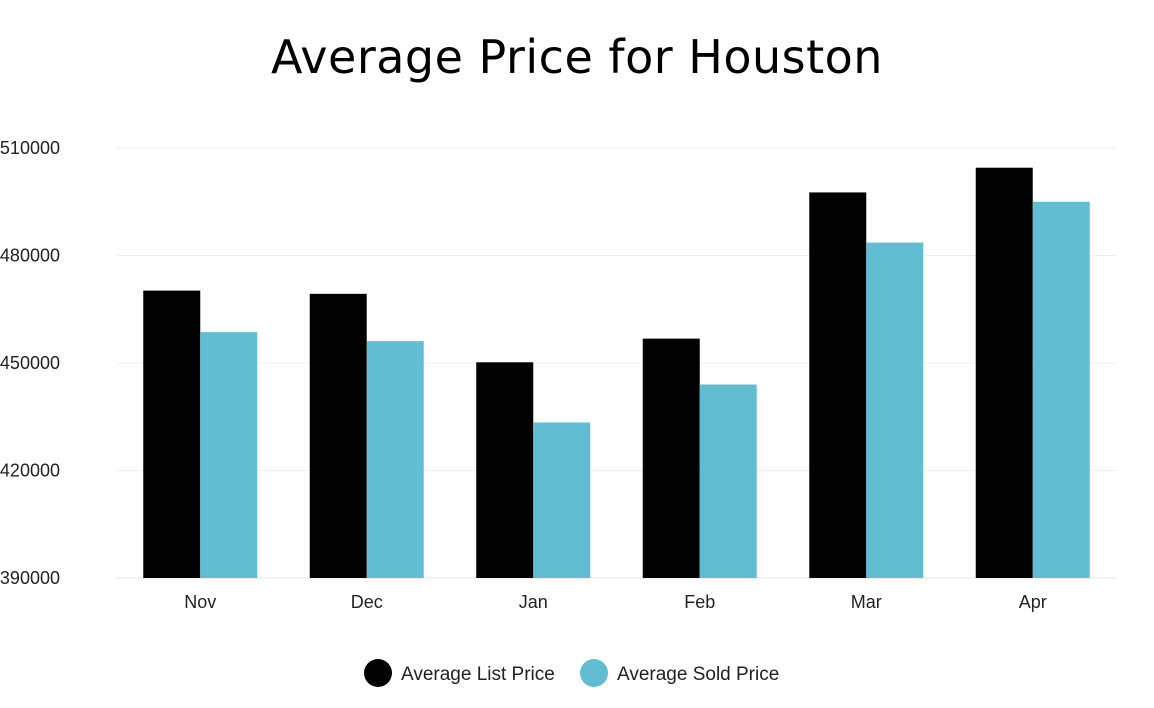 This screenshot has height=708, width=1154. Describe the element at coordinates (728, 481) in the screenshot. I see `bar-sold-feb` at that location.